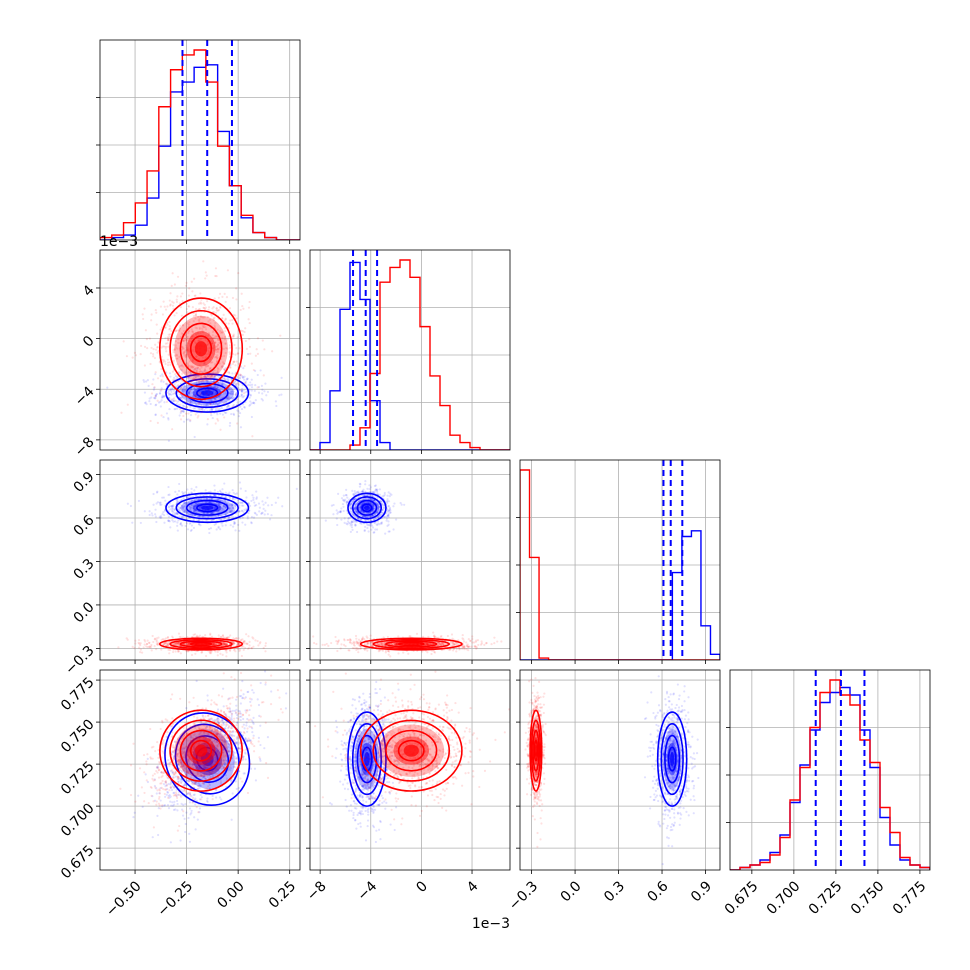 The image size is (970, 970). Describe the element at coordinates (201, 644) in the screenshot. I see `contour-line` at that location.